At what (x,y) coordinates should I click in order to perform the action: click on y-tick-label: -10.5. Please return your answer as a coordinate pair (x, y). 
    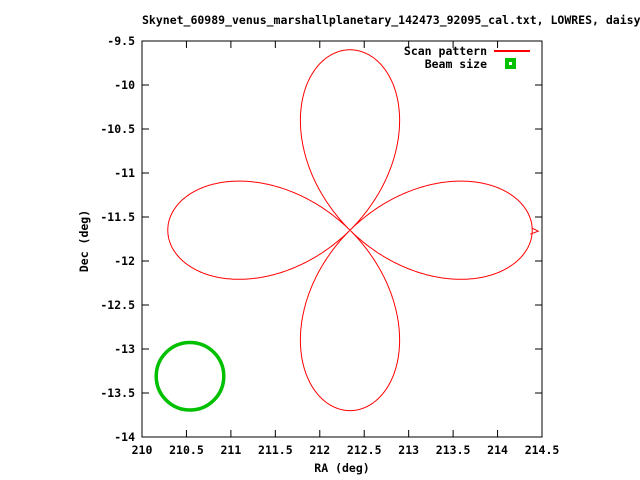
    Looking at the image, I should click on (117, 129).